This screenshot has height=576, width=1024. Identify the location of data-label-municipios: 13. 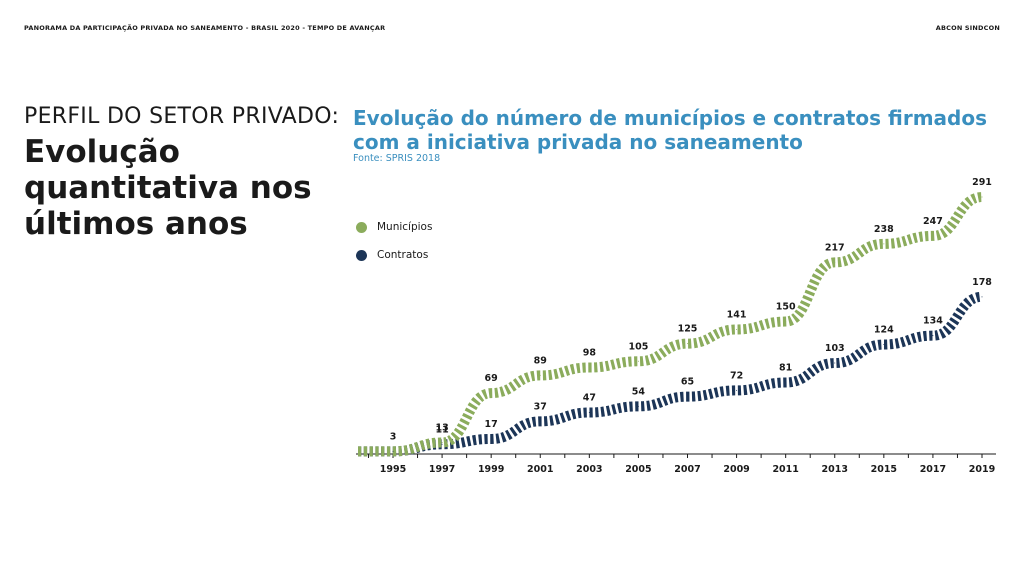
(441, 428).